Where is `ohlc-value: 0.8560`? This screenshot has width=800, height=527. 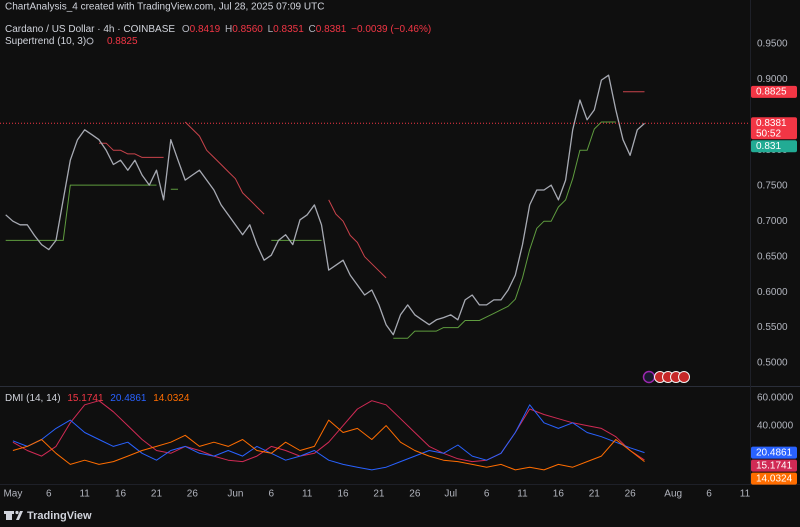
ohlc-value: 0.8560 is located at coordinates (247, 29).